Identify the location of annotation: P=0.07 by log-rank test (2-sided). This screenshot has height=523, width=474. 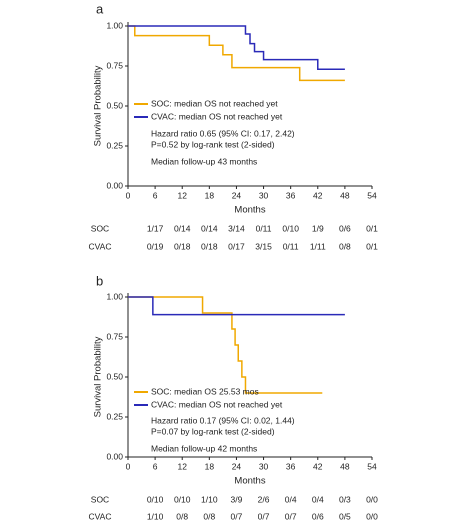
(213, 431).